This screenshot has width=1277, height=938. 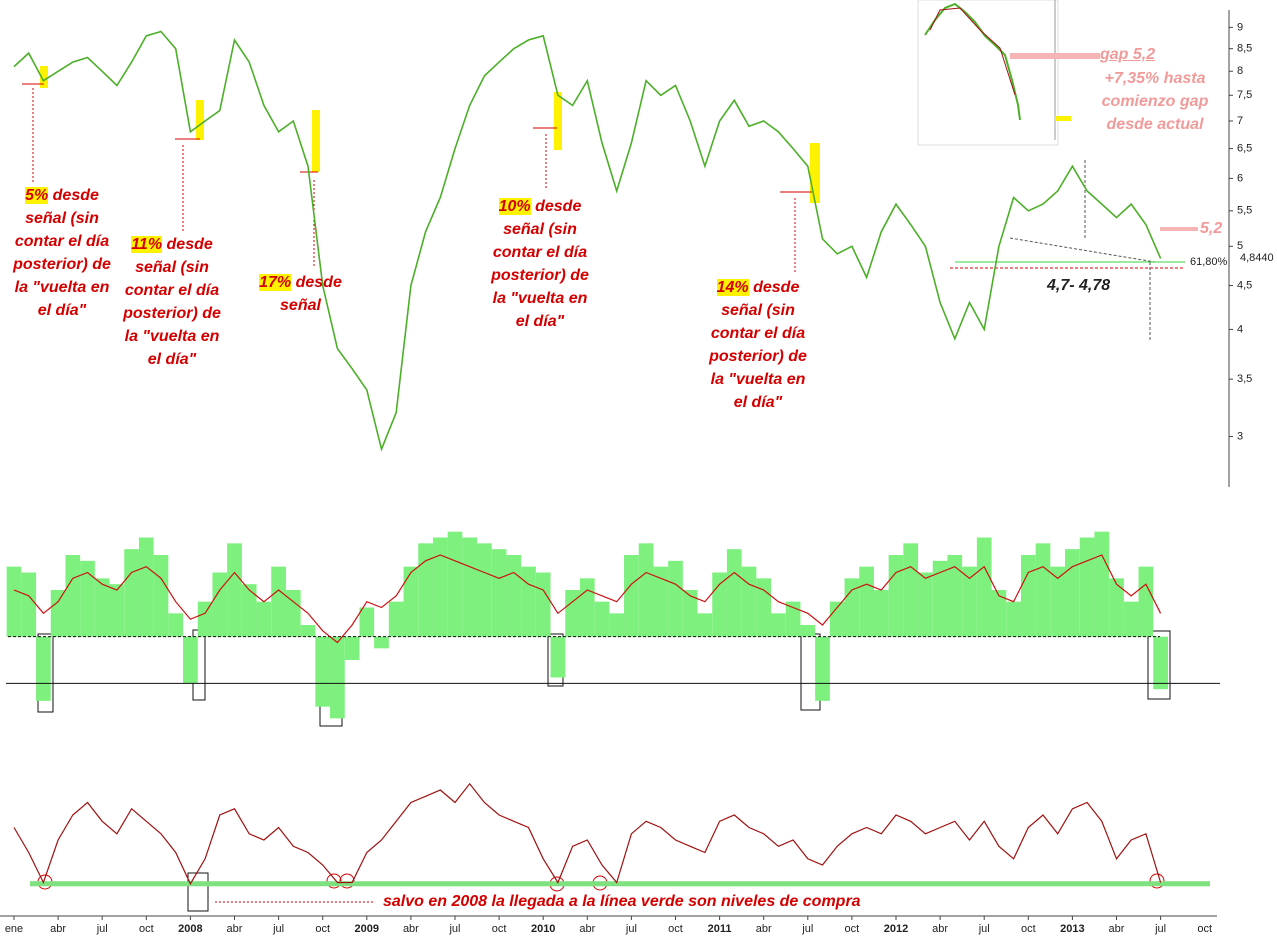 I want to click on x-tick-label: 2009, so click(x=367, y=929).